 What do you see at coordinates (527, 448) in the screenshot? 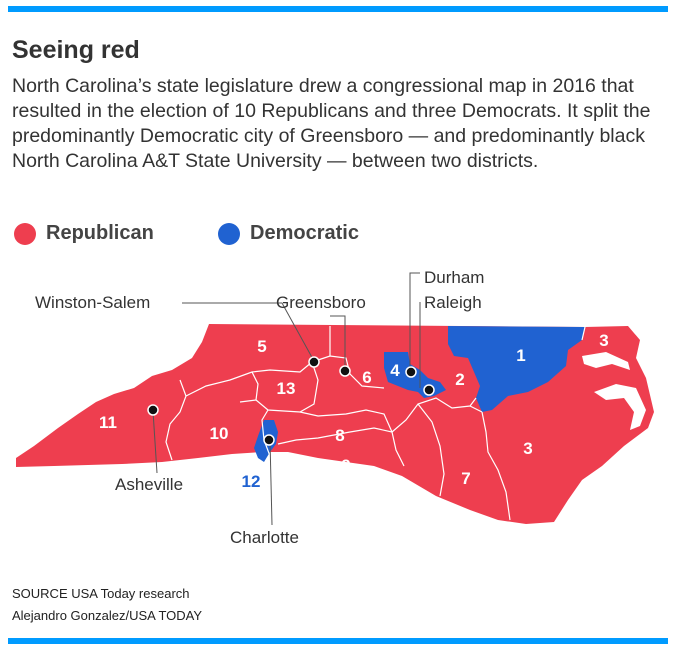
I see `district-label-3: 3` at bounding box center [527, 448].